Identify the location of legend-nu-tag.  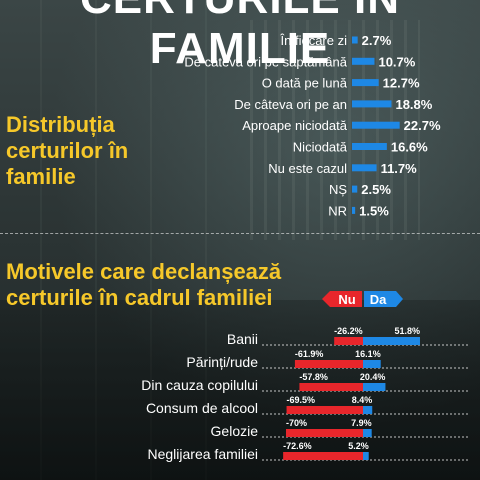
(342, 299).